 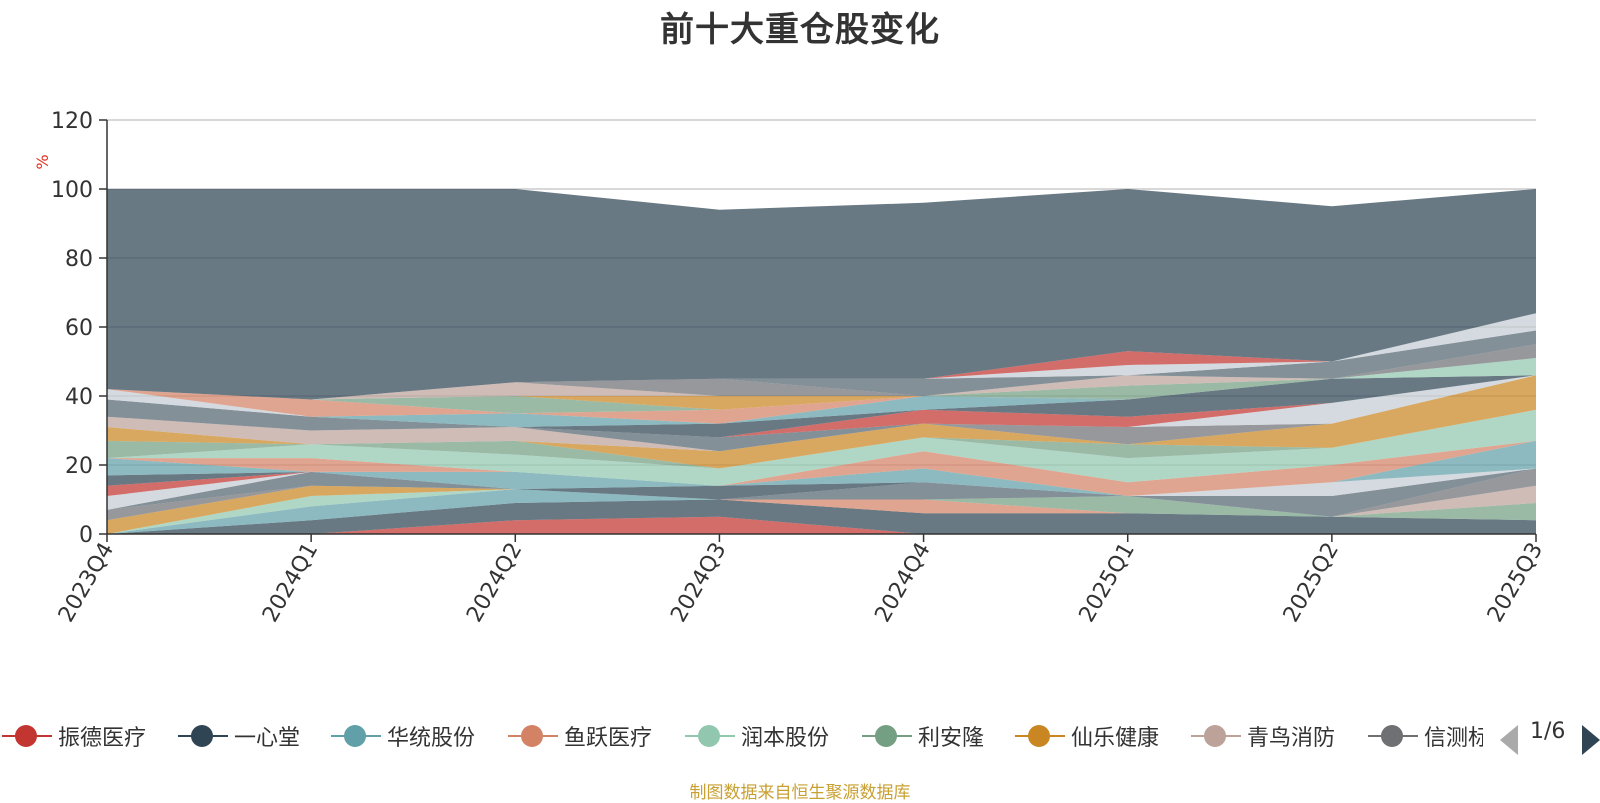 What do you see at coordinates (86, 535) in the screenshot?
I see `y-tick-label: 0` at bounding box center [86, 535].